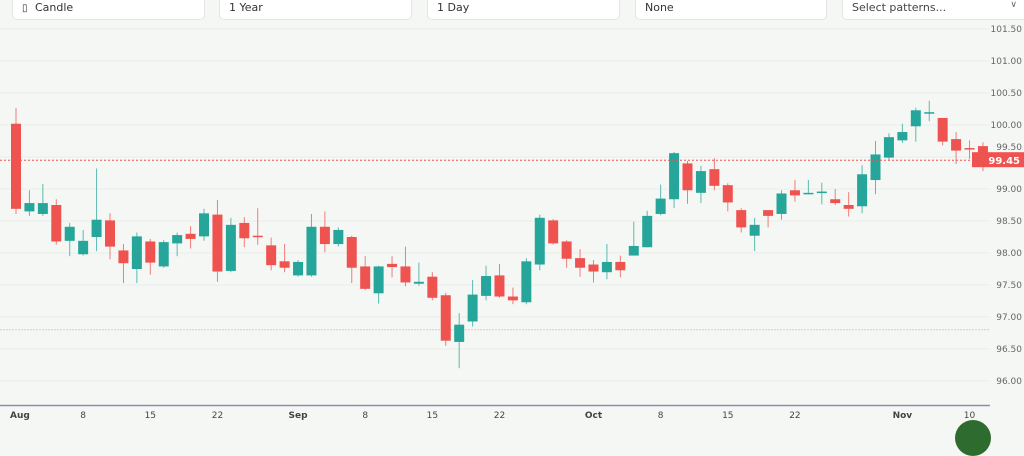  Describe the element at coordinates (659, 7) in the screenshot. I see `indicator-label: None` at that location.